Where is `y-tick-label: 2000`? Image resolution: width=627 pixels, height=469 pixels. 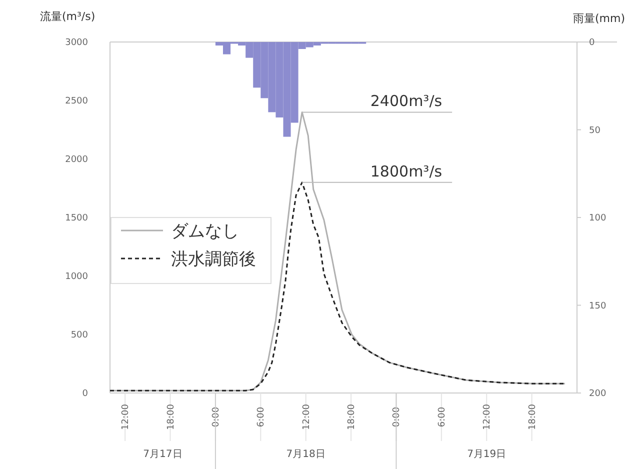
y-tick-label: 2000 is located at coordinates (76, 160).